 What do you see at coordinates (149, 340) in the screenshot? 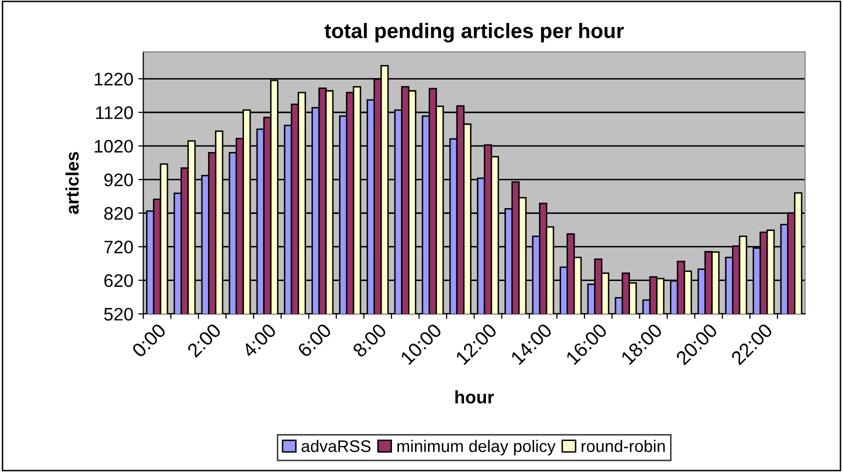
I see `x-tick-label: 0:00` at bounding box center [149, 340].